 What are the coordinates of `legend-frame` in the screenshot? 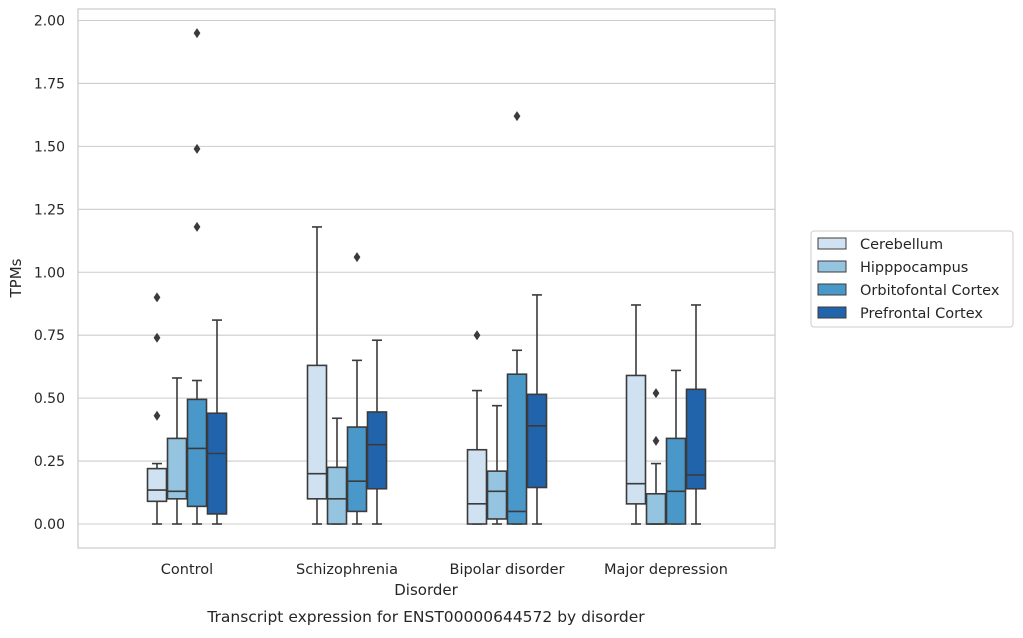 It's located at (912, 279).